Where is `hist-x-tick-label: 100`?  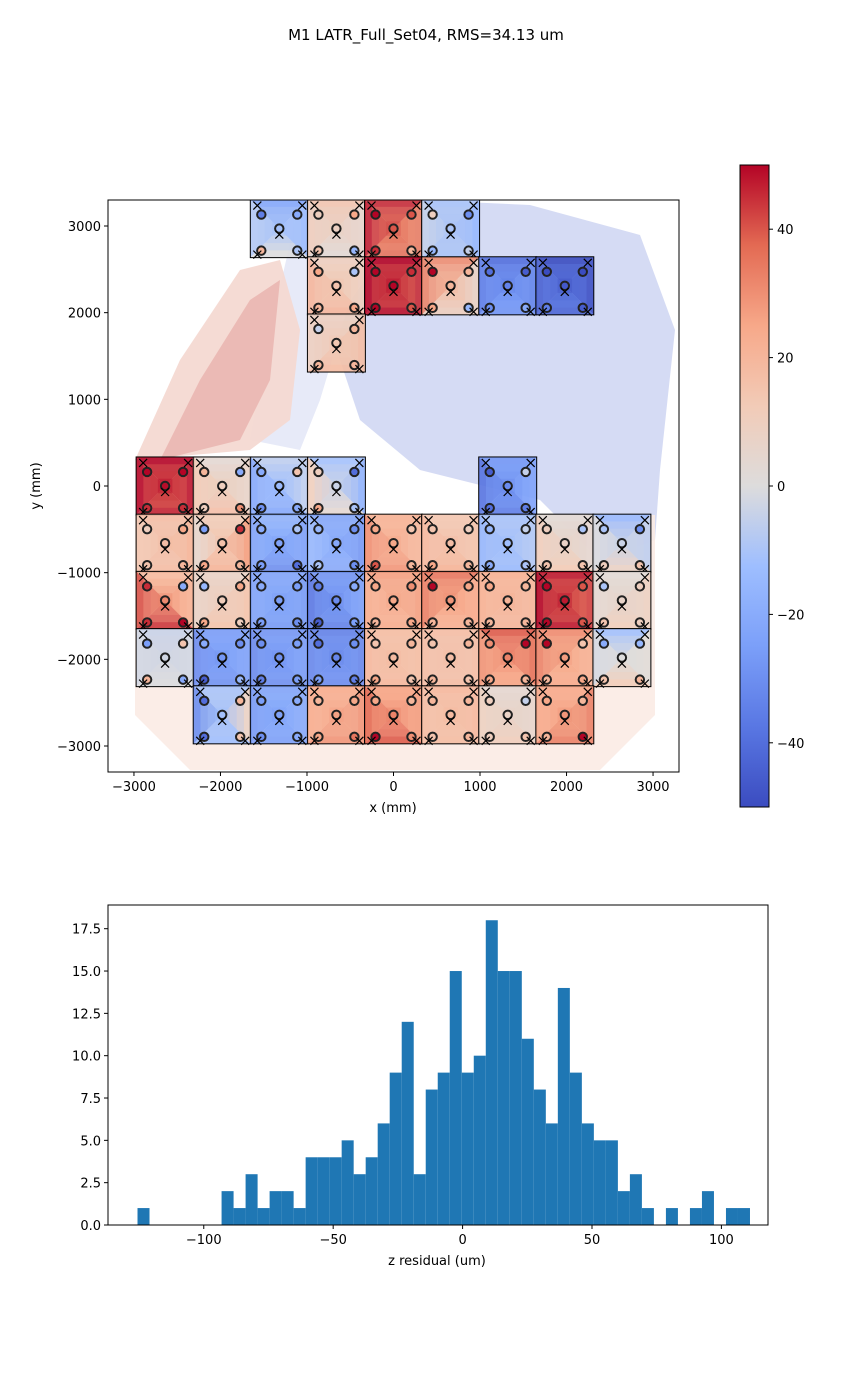
hist-x-tick-label: 100 is located at coordinates (721, 1240).